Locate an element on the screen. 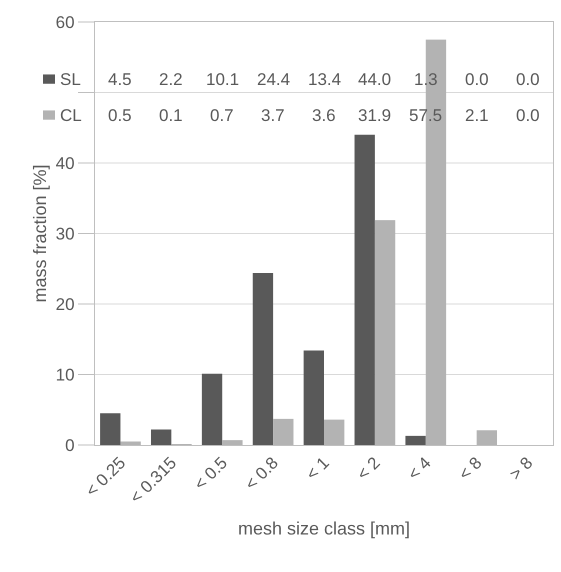 This screenshot has width=561, height=572. x-tick-label: < 1 is located at coordinates (317, 468).